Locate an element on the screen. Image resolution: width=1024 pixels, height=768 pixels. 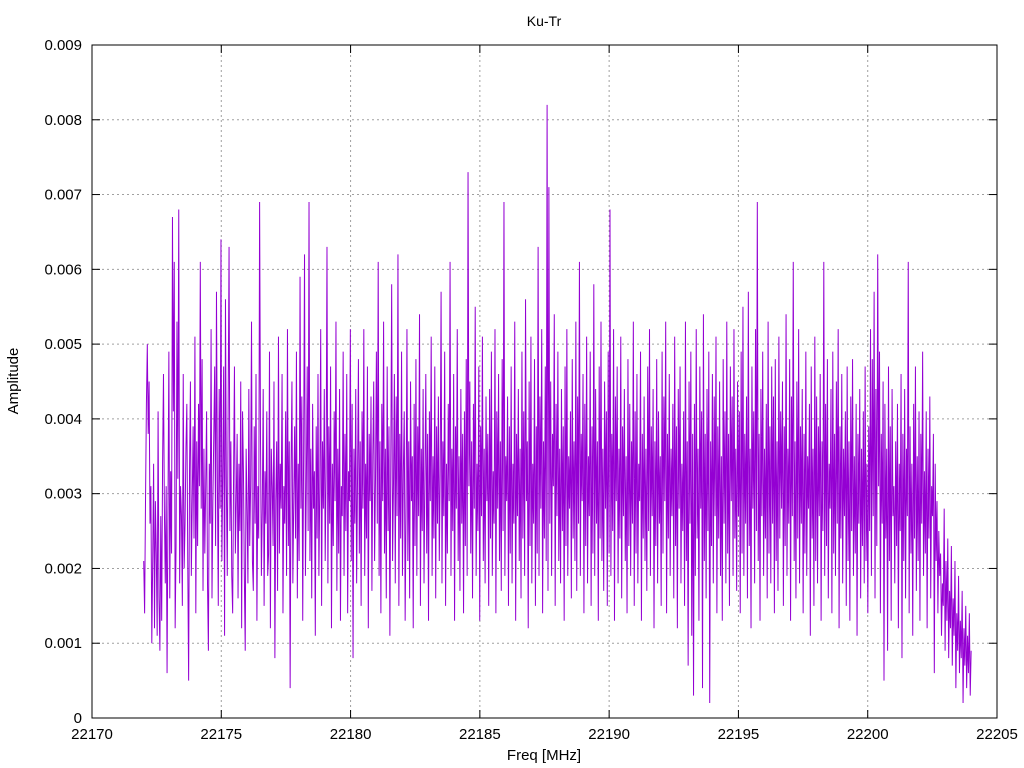
x-tick-label: 22170 is located at coordinates (92, 734).